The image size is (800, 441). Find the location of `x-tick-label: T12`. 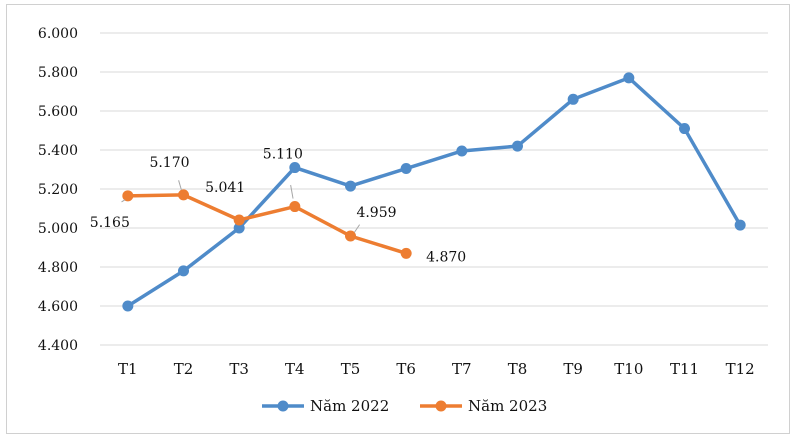

x-tick-label: T12 is located at coordinates (740, 369).